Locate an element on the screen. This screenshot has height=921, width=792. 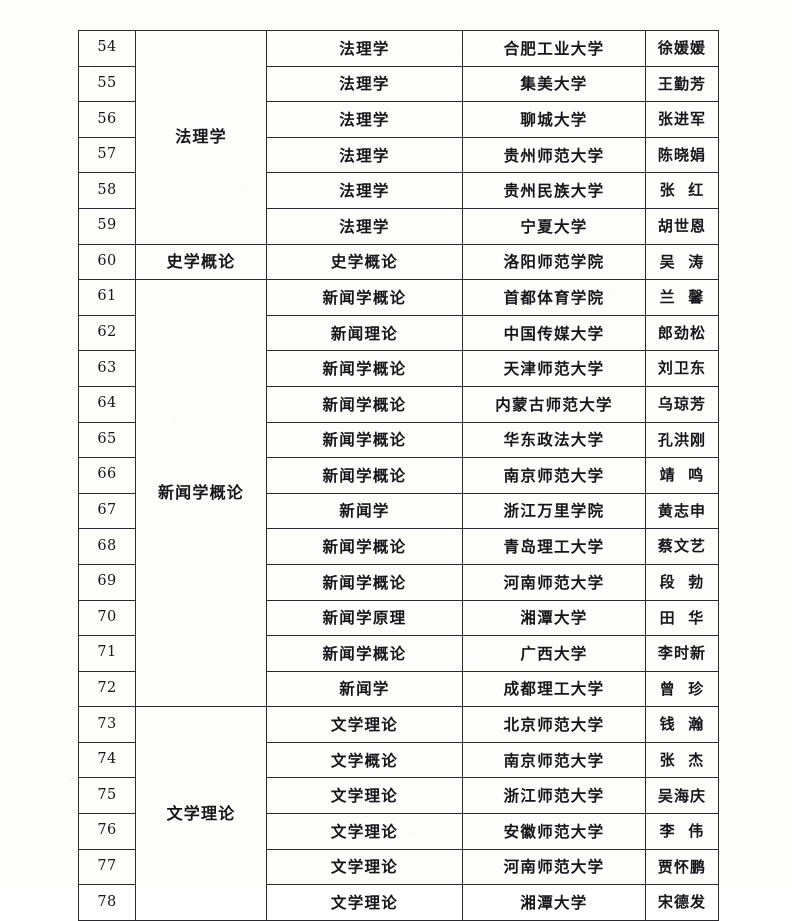
table-row: 55 法理学 集美大学 王勤芳 is located at coordinates (398, 84).